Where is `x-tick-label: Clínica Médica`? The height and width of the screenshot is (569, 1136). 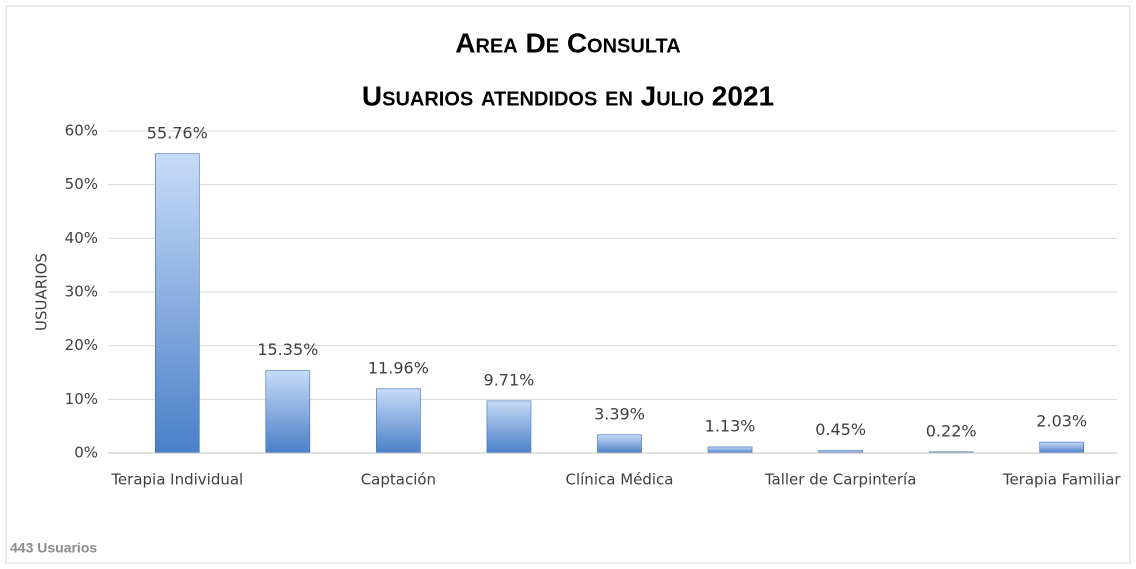 x-tick-label: Clínica Médica is located at coordinates (620, 480).